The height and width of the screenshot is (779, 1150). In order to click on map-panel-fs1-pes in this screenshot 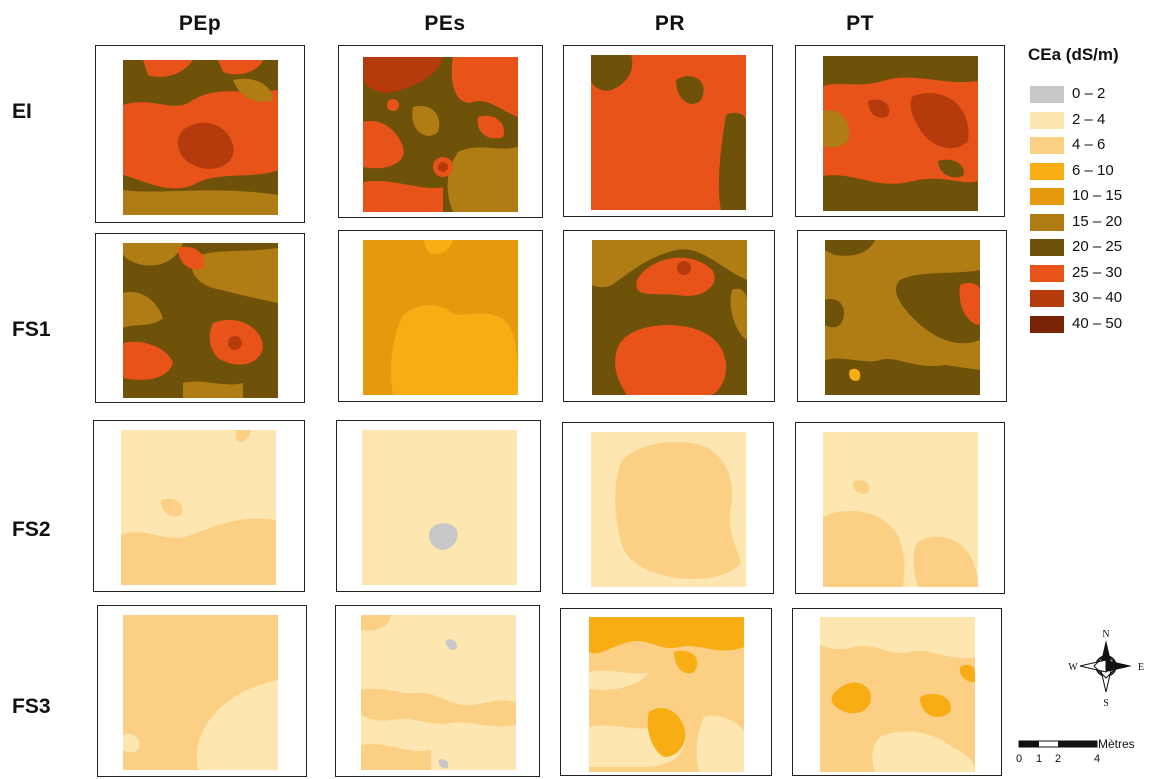, I will do `click(440, 316)`.